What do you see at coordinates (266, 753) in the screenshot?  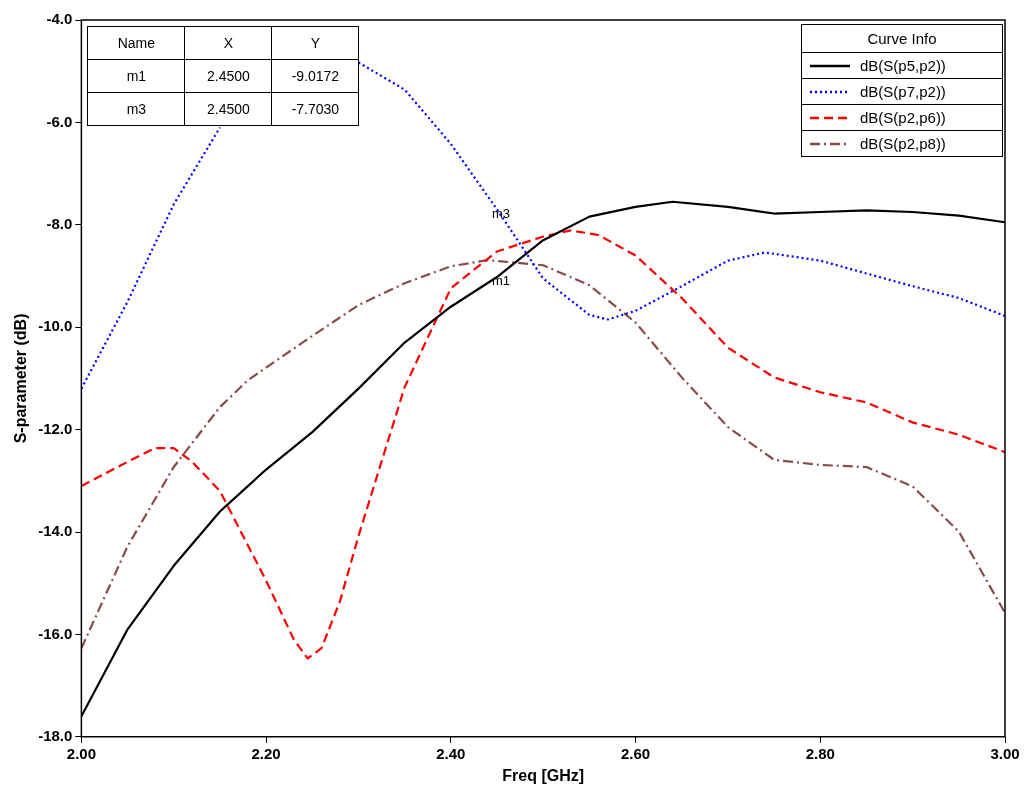 I see `x-tick-label: 2.20` at bounding box center [266, 753].